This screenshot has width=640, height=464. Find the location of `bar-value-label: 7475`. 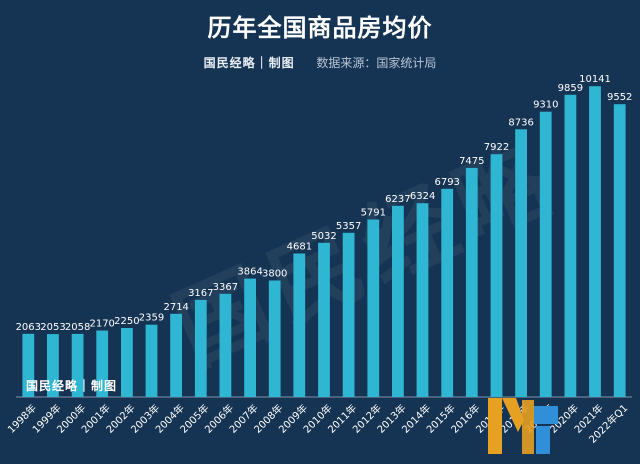

bar-value-label: 7475 is located at coordinates (471, 161).